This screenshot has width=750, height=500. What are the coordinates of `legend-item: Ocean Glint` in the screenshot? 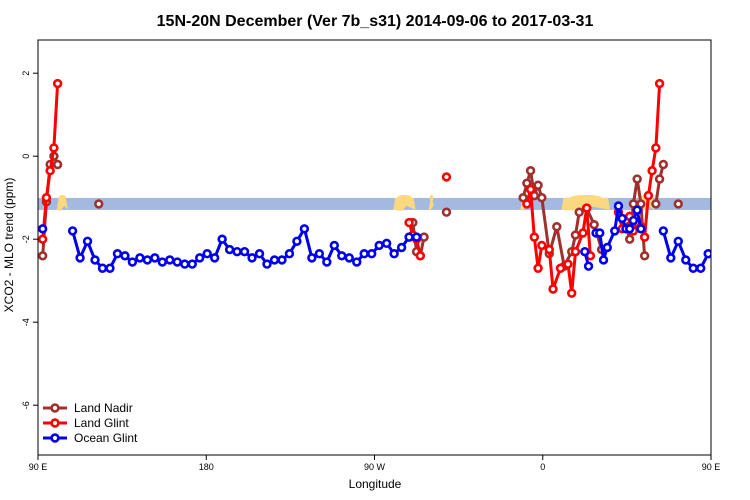 It's located at (90, 438).